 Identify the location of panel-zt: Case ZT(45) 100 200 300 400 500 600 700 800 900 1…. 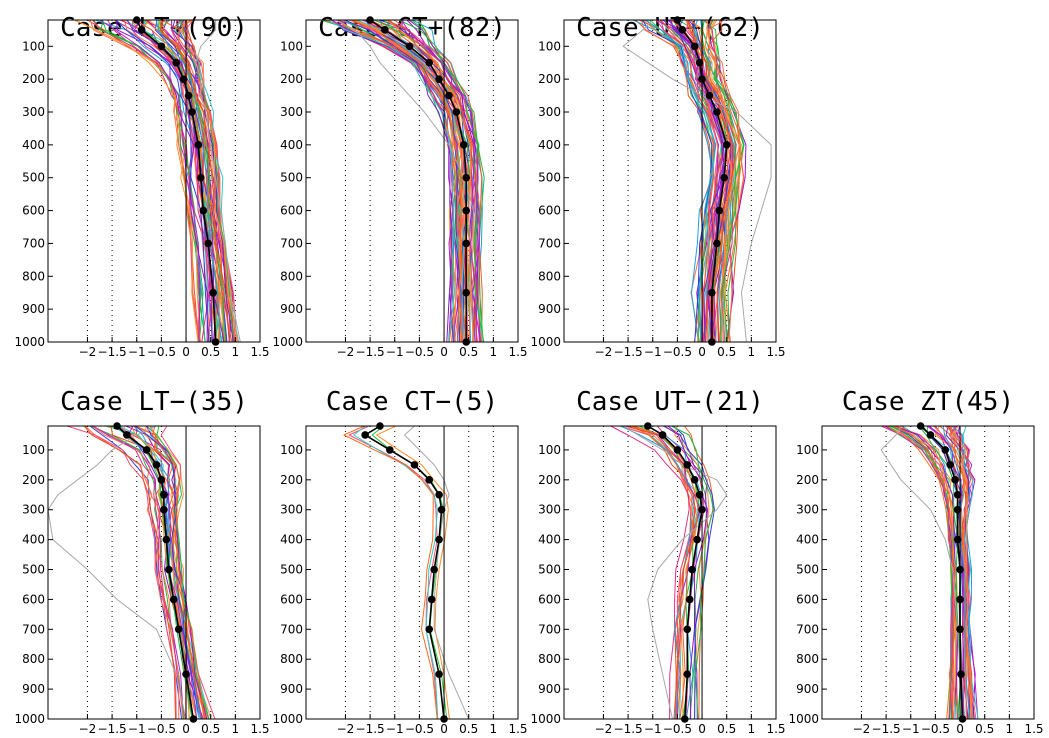
(915, 561).